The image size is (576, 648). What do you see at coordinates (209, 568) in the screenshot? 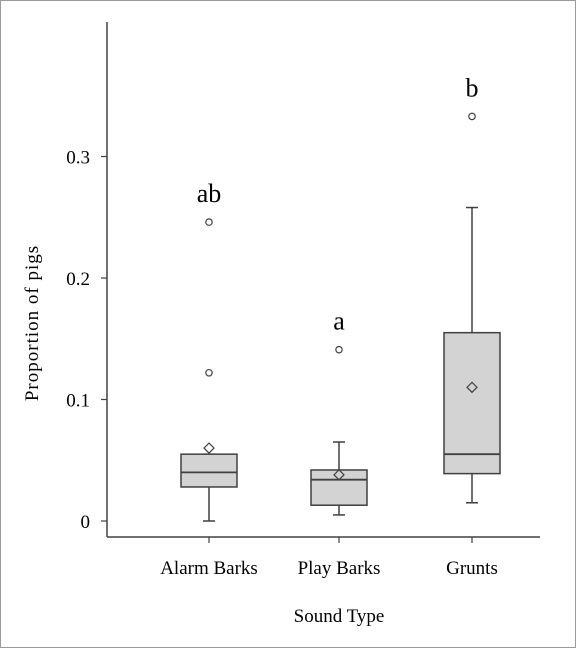
I see `x-tick-label: Alarm Barks` at bounding box center [209, 568].